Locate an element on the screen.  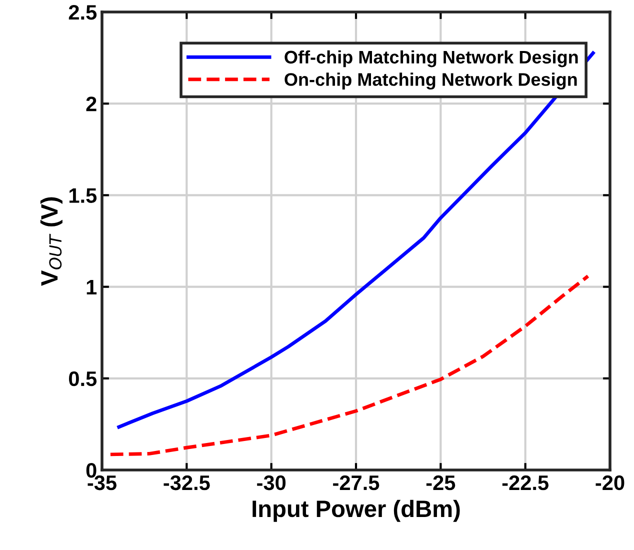
legend-label: On-chip Matching Network Design is located at coordinates (430, 81).